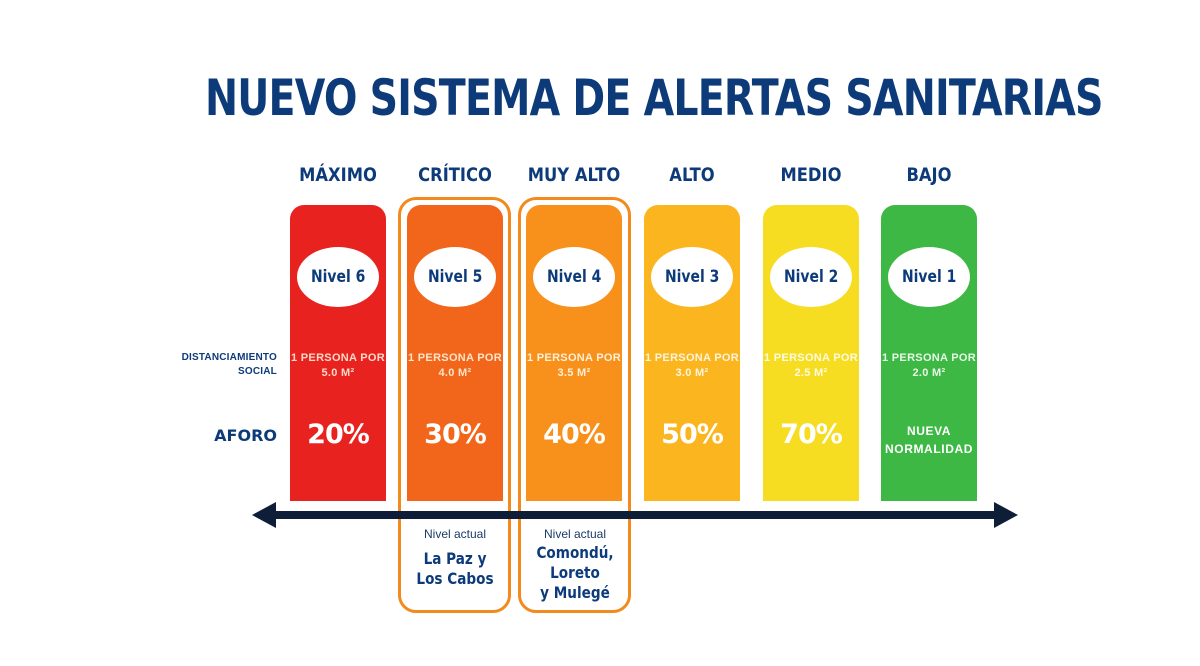 The image size is (1200, 666). What do you see at coordinates (455, 373) in the screenshot?
I see `distanciamiento-line2: 4.0 M²` at bounding box center [455, 373].